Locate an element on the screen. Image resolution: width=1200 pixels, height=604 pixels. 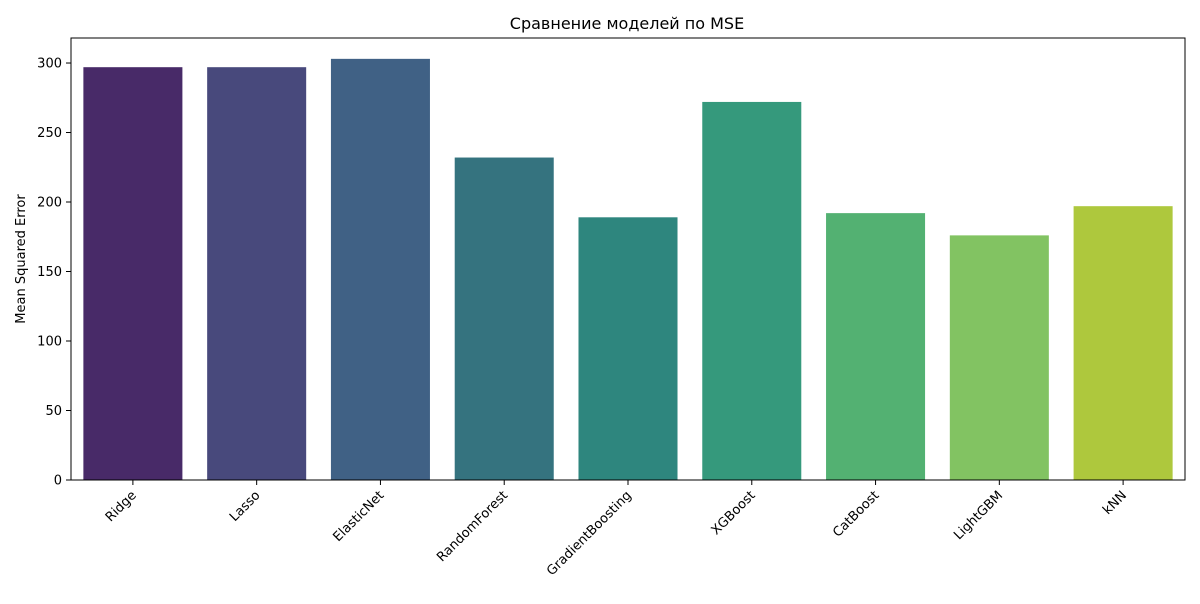
y-axis-label: Mean Squared Error is located at coordinates (21, 259).